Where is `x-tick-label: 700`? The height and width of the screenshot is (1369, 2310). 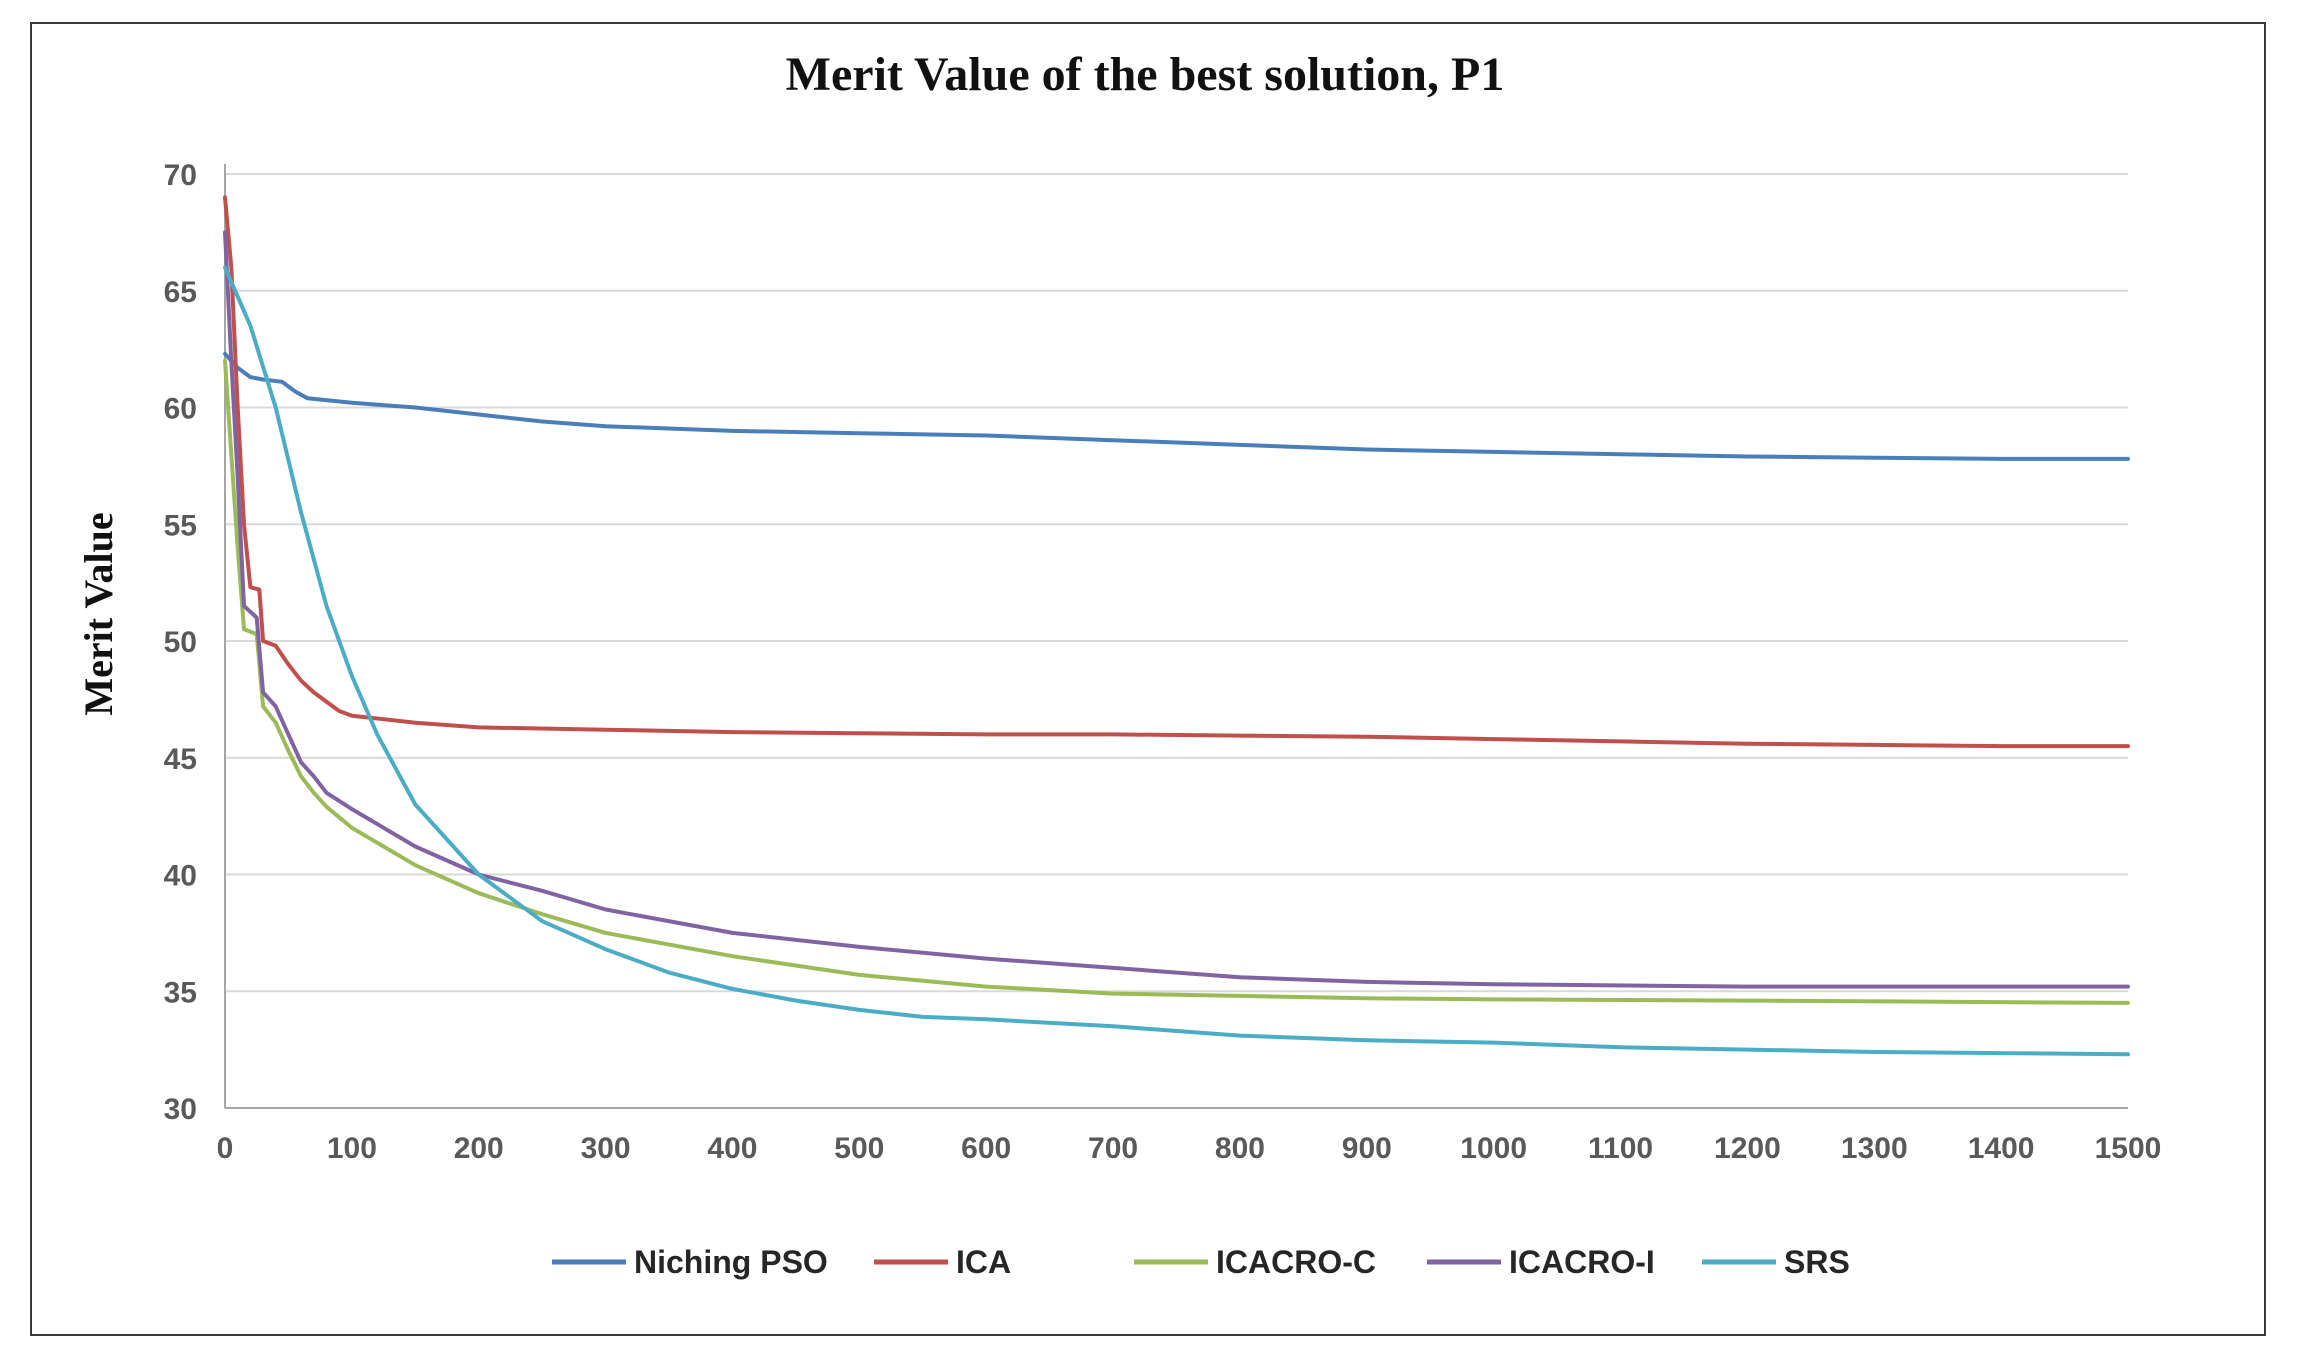
x-tick-label: 700 is located at coordinates (1113, 1148).